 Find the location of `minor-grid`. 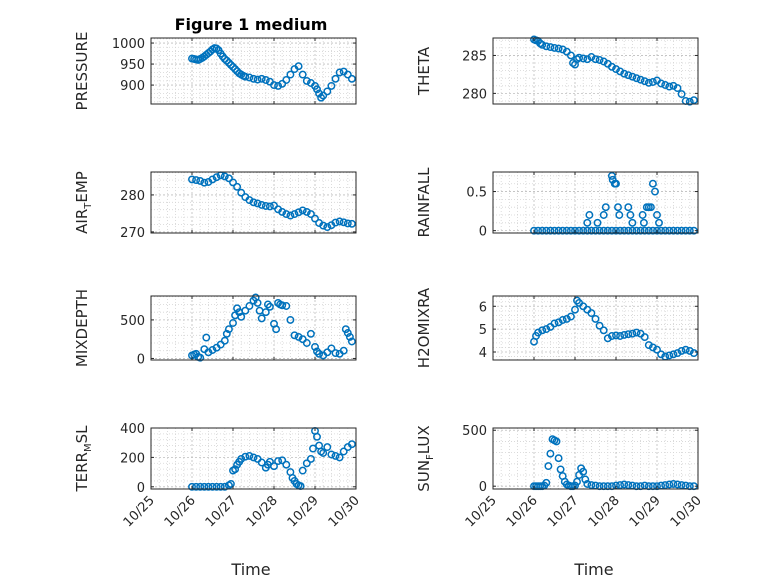

minor-grid is located at coordinates (595, 202).